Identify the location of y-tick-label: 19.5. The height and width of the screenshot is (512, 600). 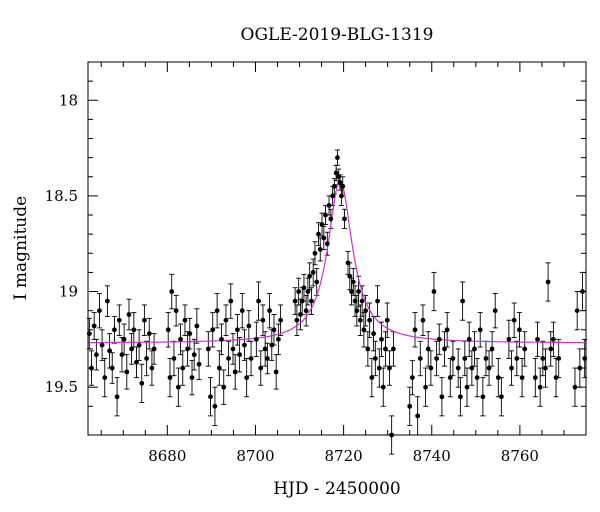
(61, 387).